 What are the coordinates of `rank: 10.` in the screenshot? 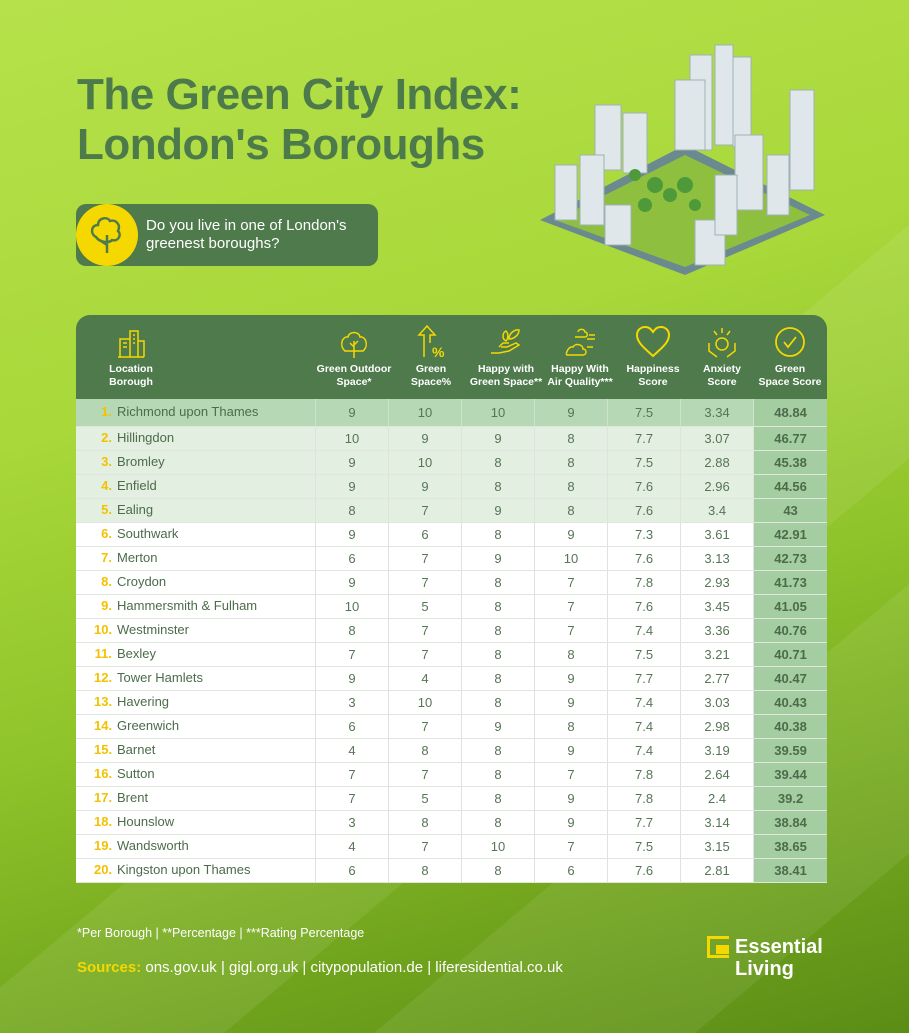 It's located at (103, 629).